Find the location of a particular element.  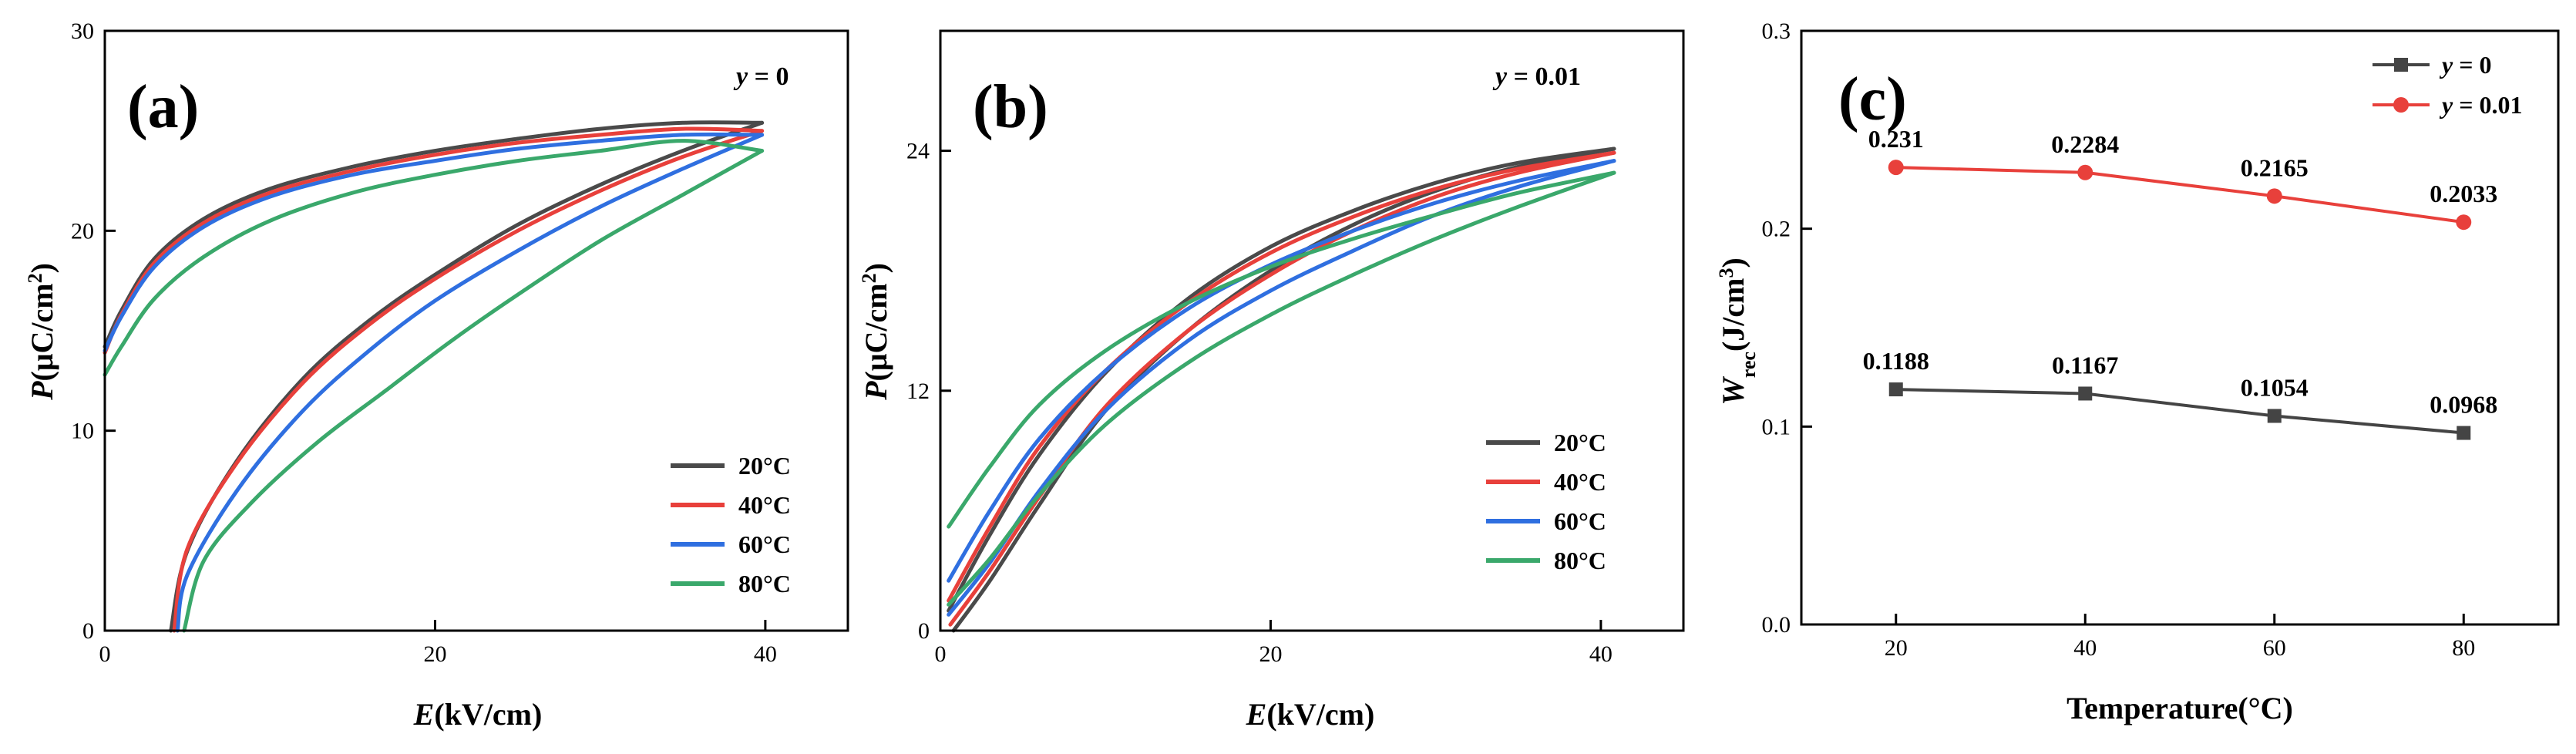

panel-b-legend-label-2: 60°C is located at coordinates (1580, 521).